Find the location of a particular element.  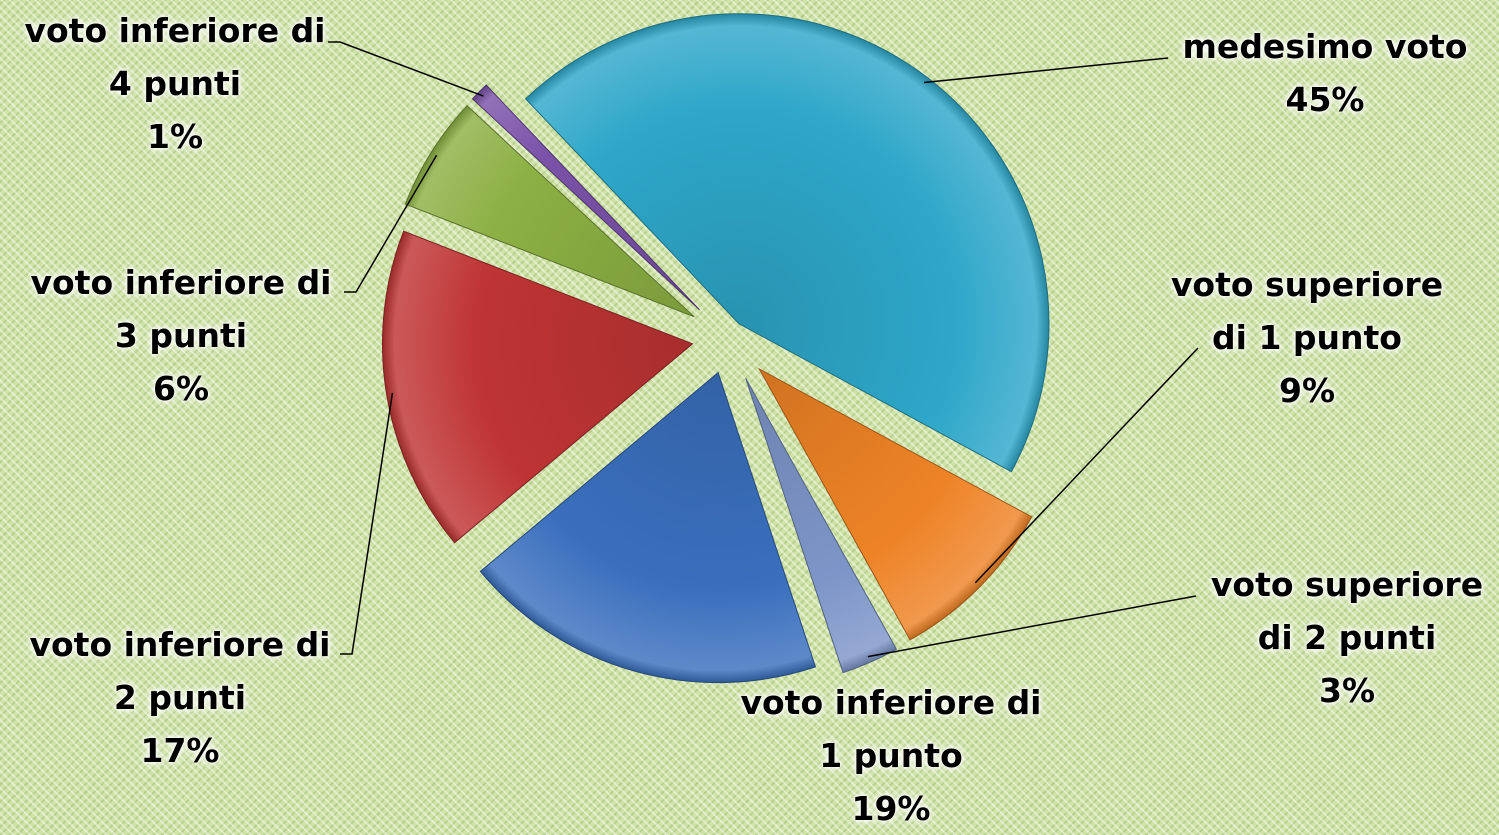

slice-label-text: 3 punti is located at coordinates (181, 335).